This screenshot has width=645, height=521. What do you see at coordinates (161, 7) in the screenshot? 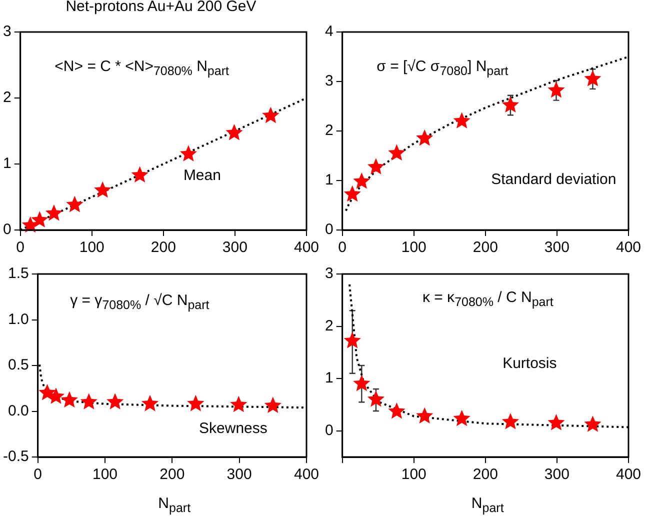
I see `chart-title: Net-protons Au+Au 200 GeV` at bounding box center [161, 7].